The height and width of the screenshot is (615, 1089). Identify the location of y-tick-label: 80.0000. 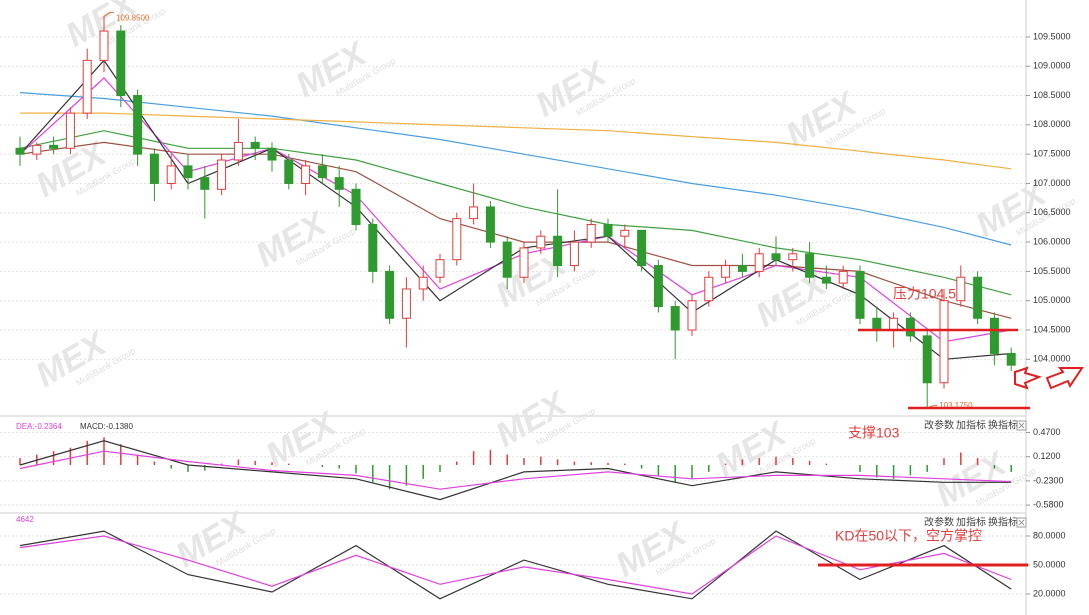
(1049, 535).